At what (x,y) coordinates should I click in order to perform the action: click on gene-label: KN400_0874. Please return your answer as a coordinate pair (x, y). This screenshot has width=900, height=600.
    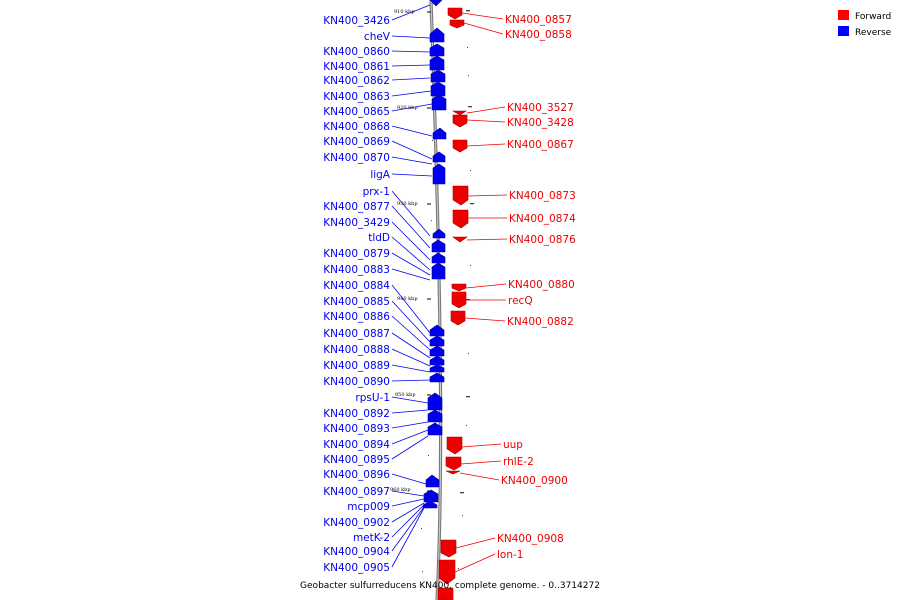
    Looking at the image, I should click on (542, 219).